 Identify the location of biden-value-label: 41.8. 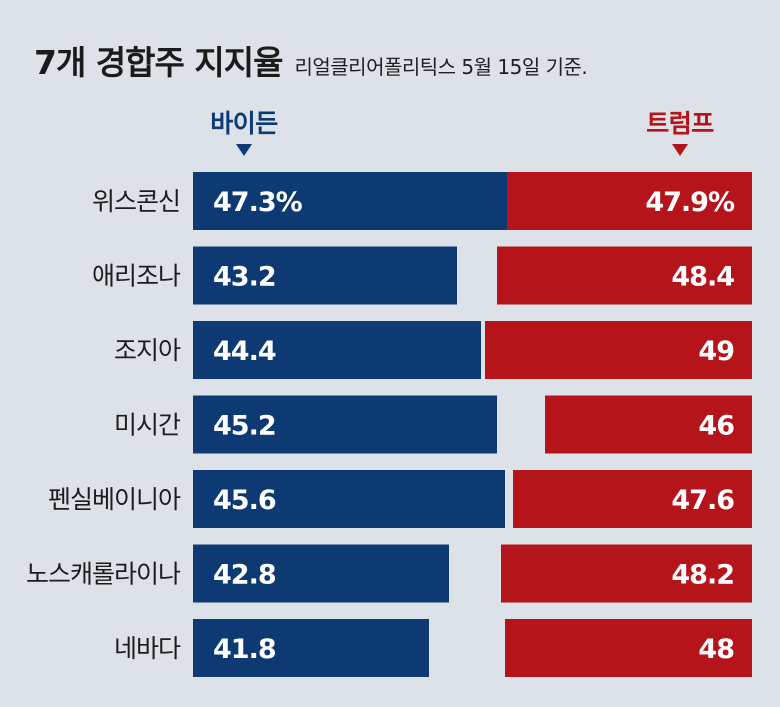
(244, 649).